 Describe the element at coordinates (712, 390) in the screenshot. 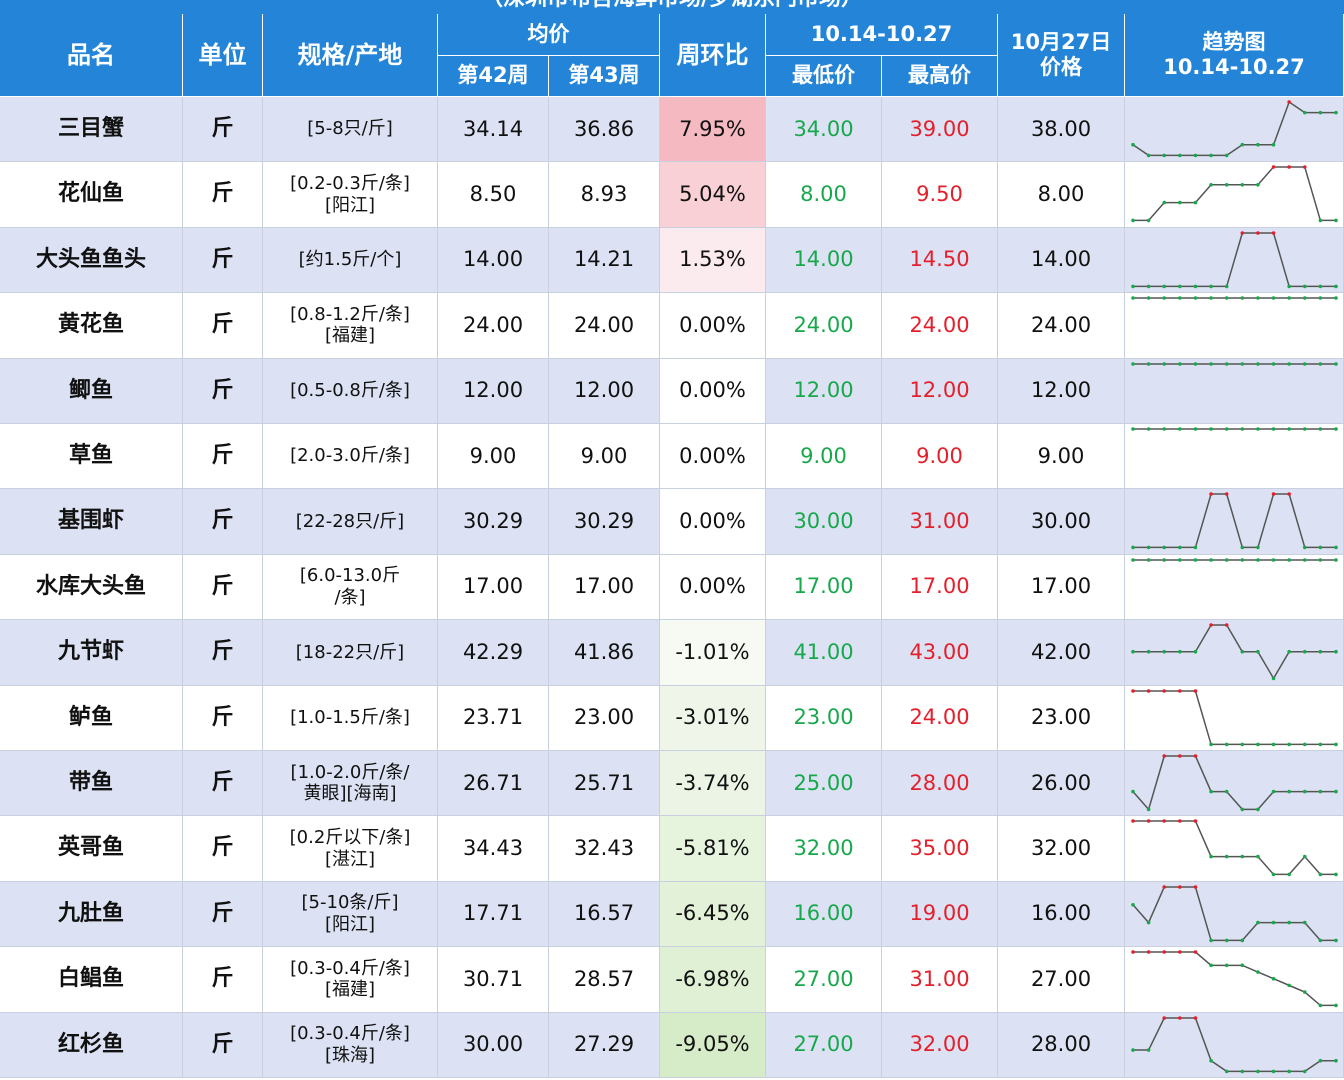

I see `cell-text: 0.00%` at that location.